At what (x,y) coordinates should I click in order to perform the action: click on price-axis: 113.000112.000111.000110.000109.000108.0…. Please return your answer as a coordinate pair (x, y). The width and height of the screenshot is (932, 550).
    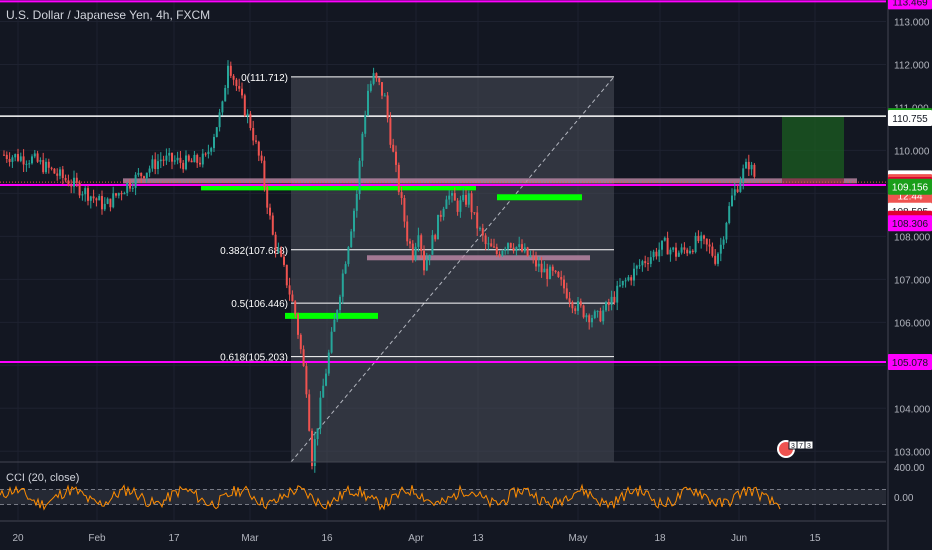
    Looking at the image, I should click on (909, 275).